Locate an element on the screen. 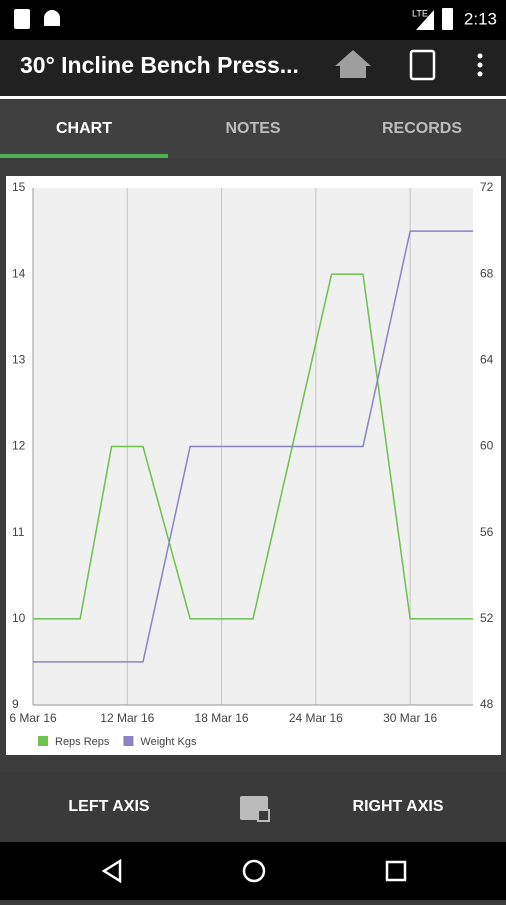  right-axis-button: RIGHT AXIS is located at coordinates (398, 806).